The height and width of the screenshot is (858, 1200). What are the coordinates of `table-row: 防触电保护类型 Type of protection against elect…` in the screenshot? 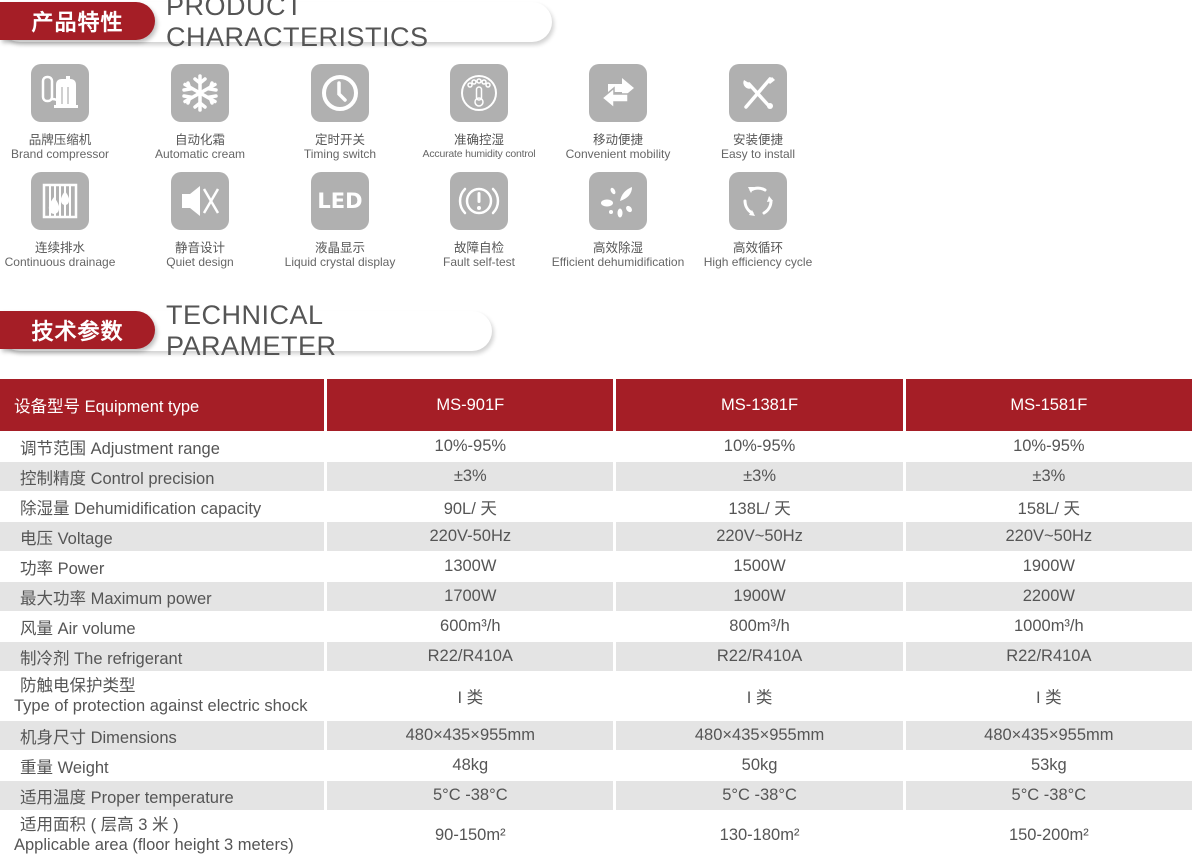 It's located at (596, 696).